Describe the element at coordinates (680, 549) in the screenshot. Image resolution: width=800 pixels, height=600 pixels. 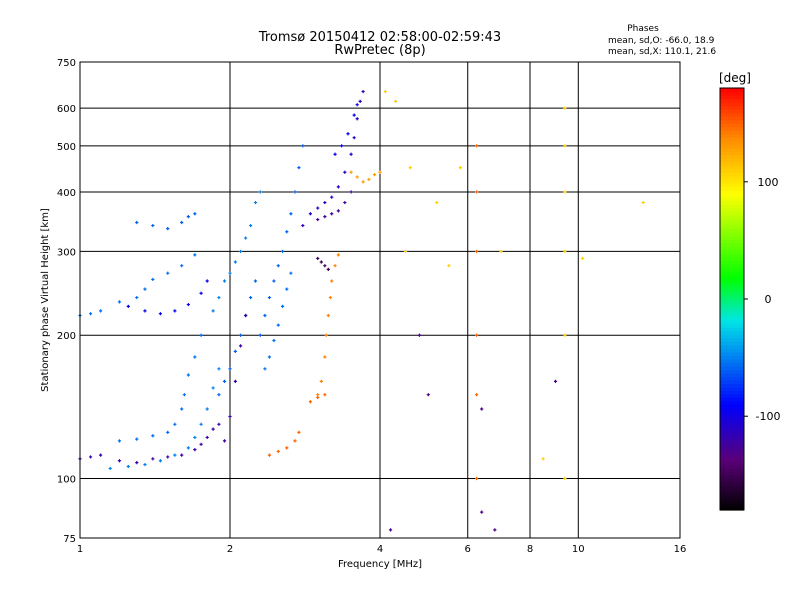
I see `x-tick-label: 16` at that location.